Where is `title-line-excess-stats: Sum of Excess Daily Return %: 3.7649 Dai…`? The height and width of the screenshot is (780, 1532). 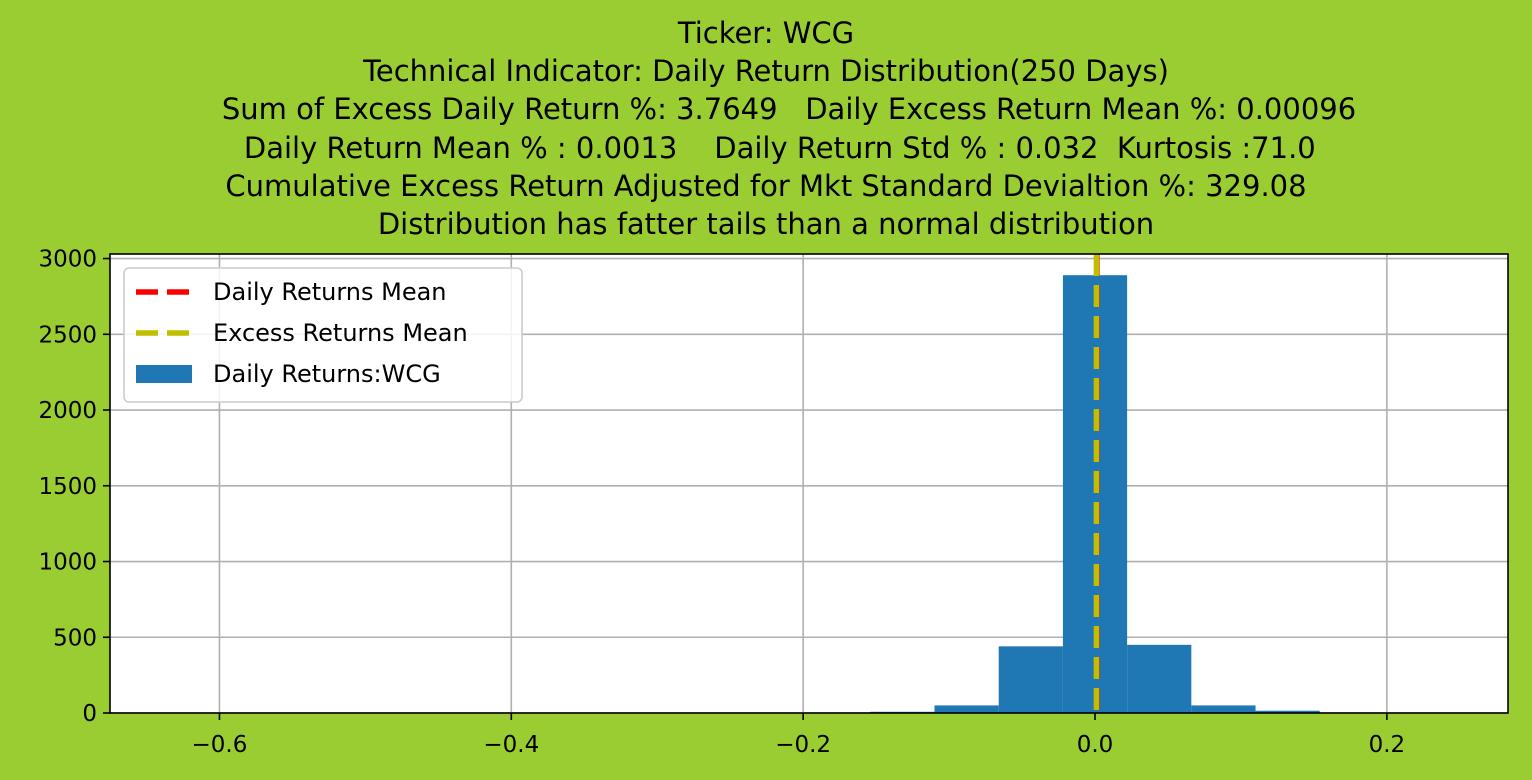
title-line-excess-stats: Sum of Excess Daily Return %: 3.7649 Dai… is located at coordinates (766, 109).